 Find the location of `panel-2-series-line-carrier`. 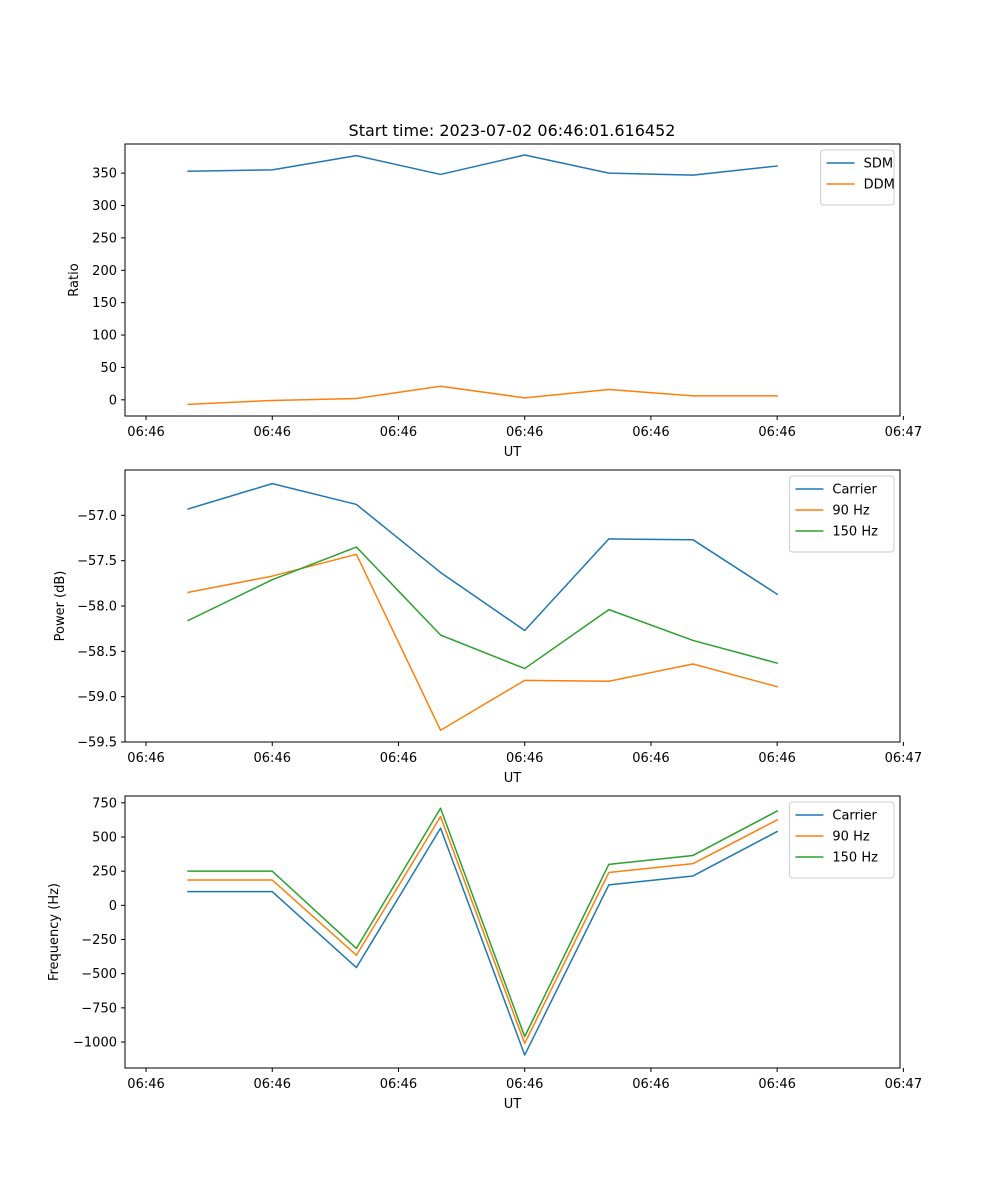

panel-2-series-line-carrier is located at coordinates (483, 557).